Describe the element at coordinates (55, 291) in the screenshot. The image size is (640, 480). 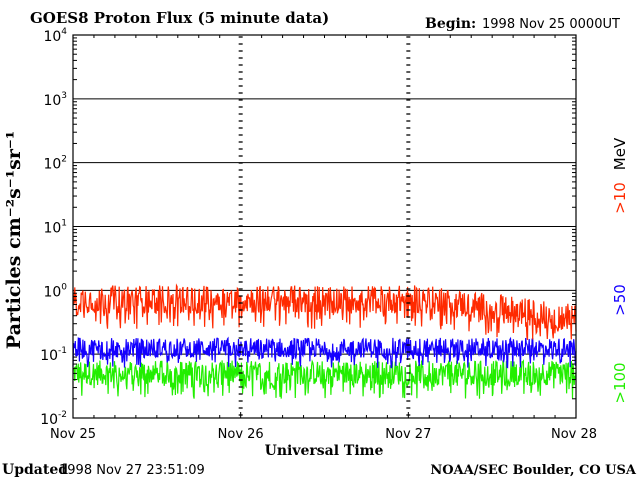
I see `y-tick-label: 10⁰` at that location.